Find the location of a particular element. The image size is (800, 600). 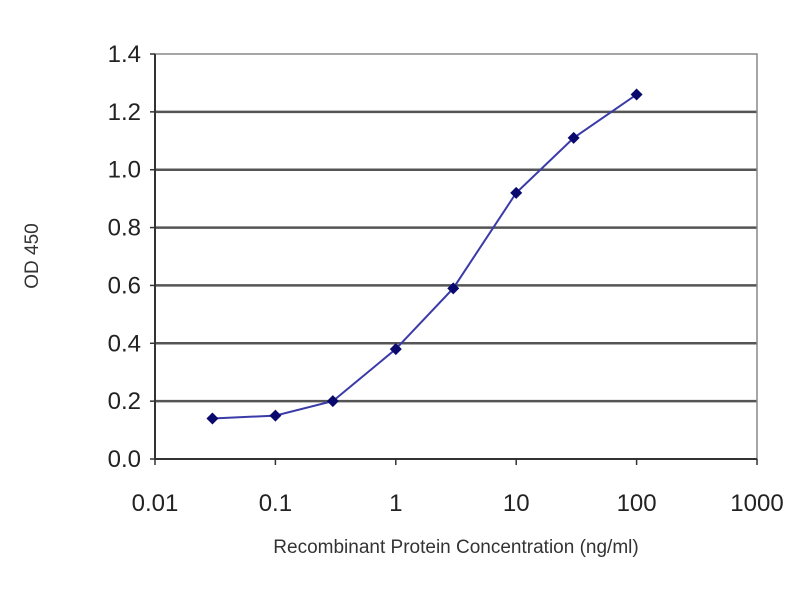

x-tick-label: 1000 is located at coordinates (756, 503).